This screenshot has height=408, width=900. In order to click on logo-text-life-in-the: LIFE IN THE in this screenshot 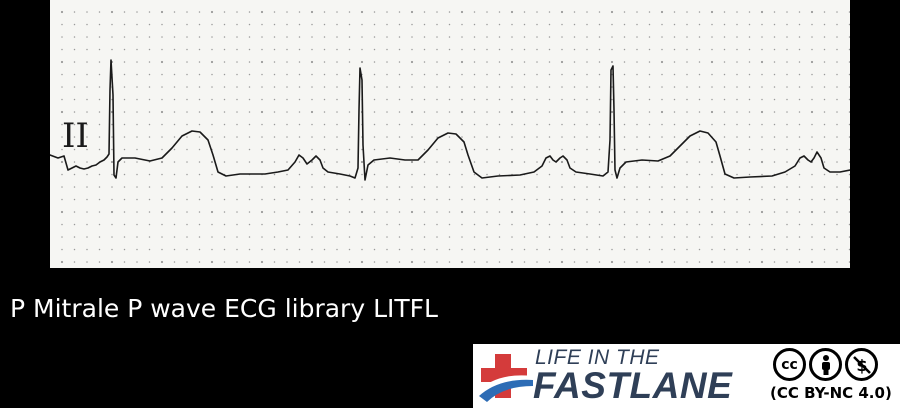, I will do `click(597, 357)`.